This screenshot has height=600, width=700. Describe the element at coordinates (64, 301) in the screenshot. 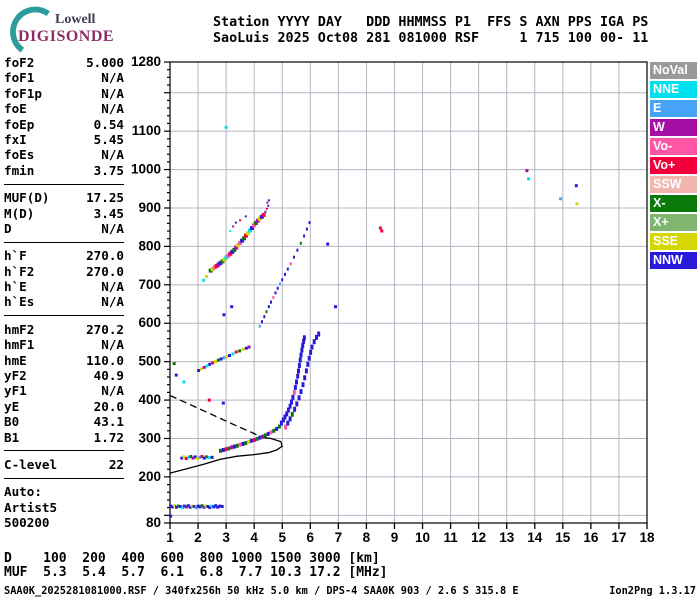

I see `param-row: h`Es N/A` at that location.